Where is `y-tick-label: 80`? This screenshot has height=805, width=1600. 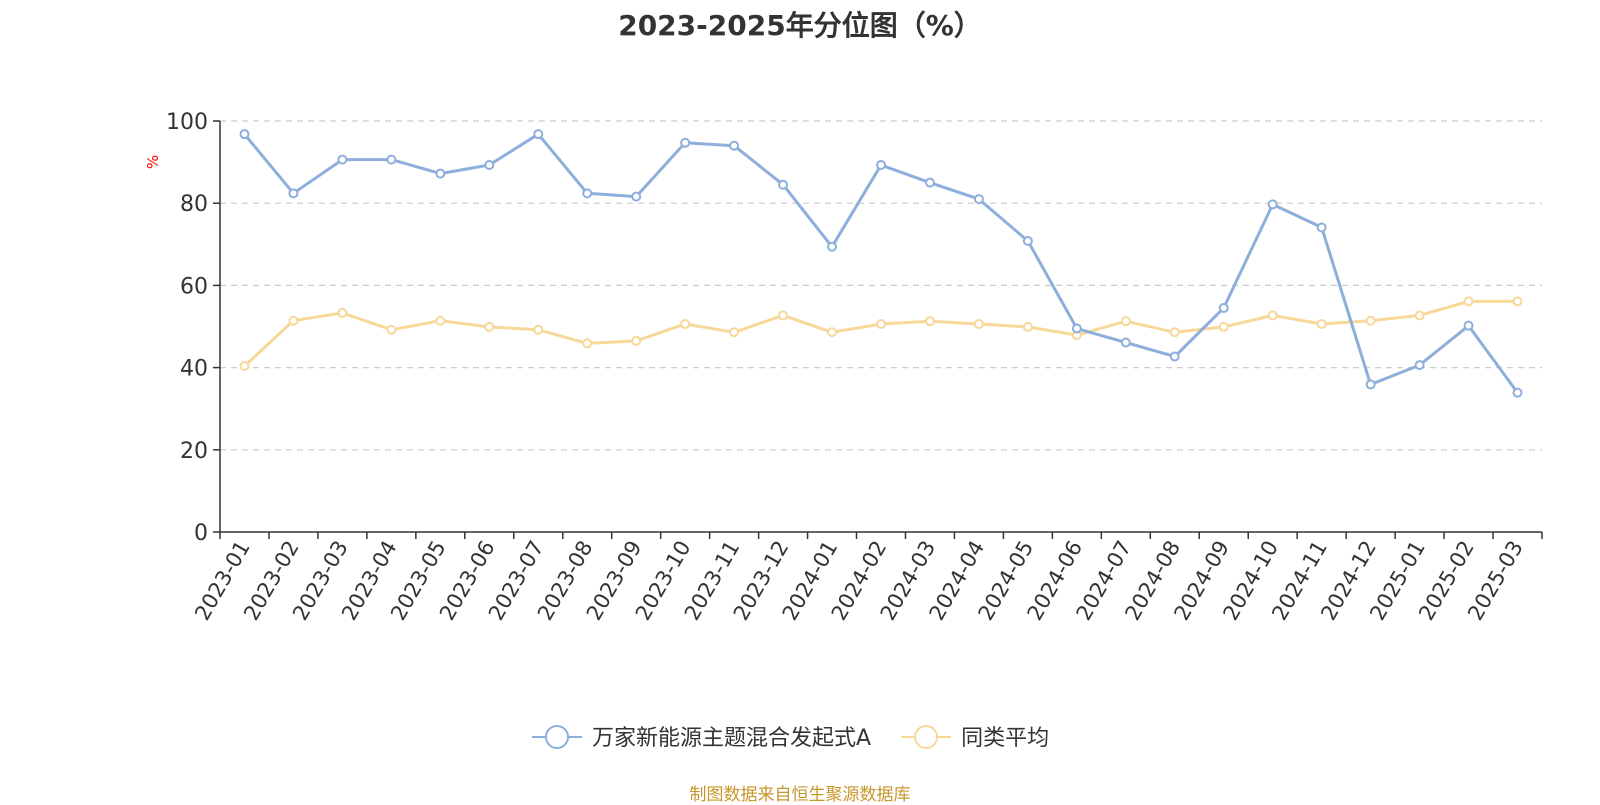
y-tick-label: 80 is located at coordinates (194, 204).